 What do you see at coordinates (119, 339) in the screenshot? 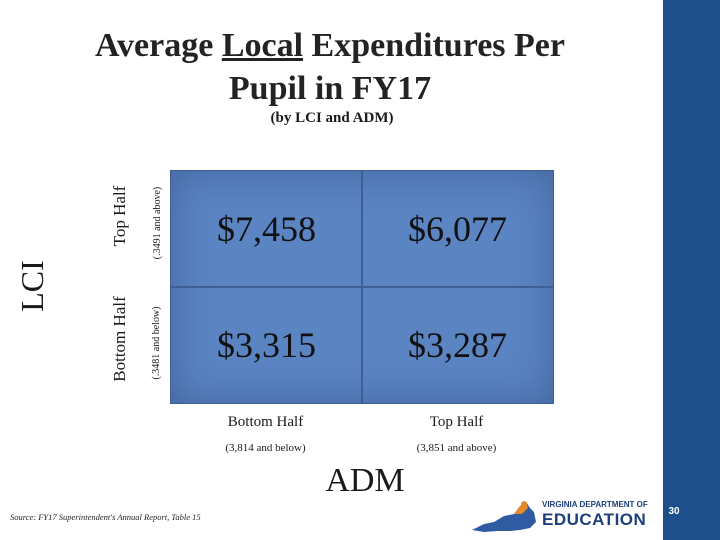
I see `lci-bottom-half-label: Bottom Half` at bounding box center [119, 339].